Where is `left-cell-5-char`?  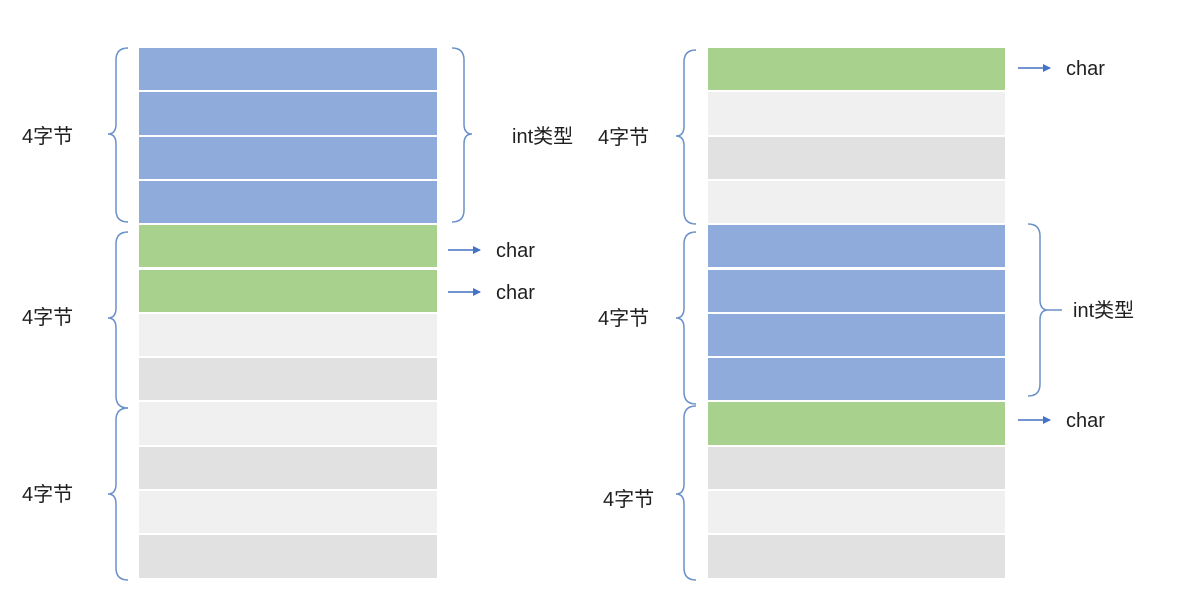
left-cell-5-char is located at coordinates (288, 246).